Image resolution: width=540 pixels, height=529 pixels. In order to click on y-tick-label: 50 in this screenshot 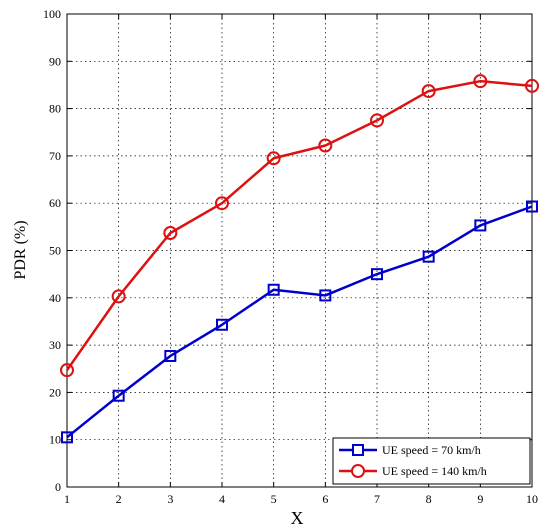, I will do `click(55, 251)`.